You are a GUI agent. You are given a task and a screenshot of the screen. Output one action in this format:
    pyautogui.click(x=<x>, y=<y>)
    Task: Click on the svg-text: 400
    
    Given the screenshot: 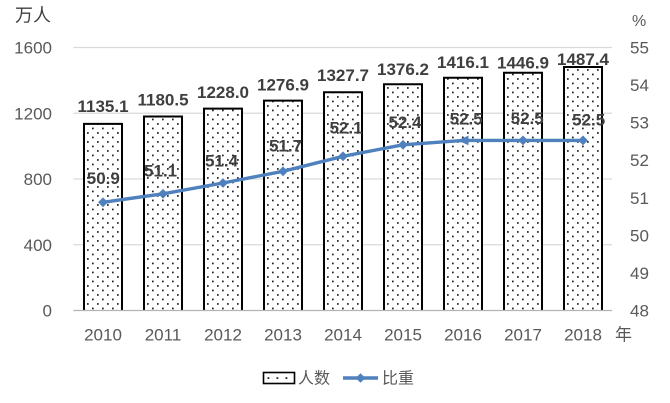 What is the action you would take?
    pyautogui.click(x=38, y=245)
    